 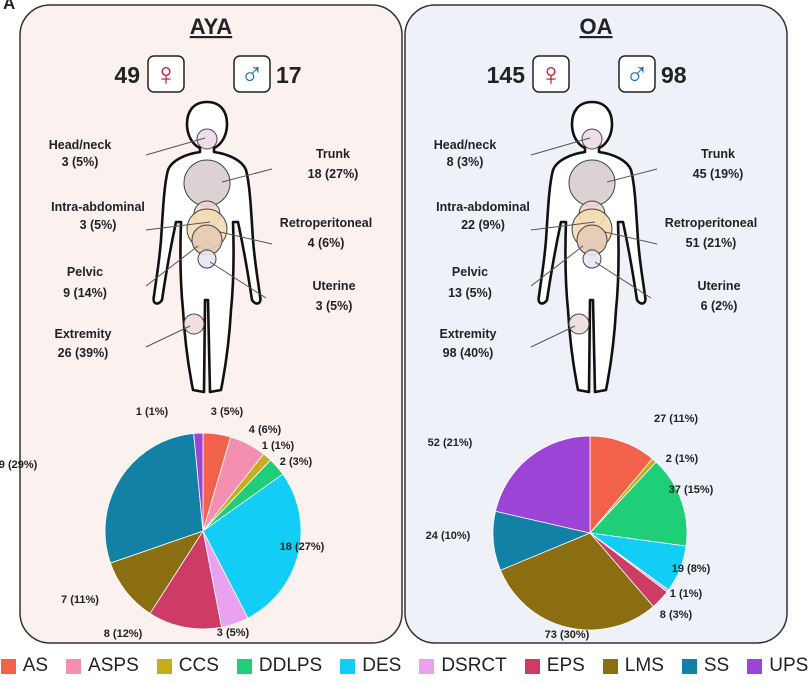 What do you see at coordinates (470, 293) in the screenshot?
I see `site-value-pelvic: 13 (5%)` at bounding box center [470, 293].